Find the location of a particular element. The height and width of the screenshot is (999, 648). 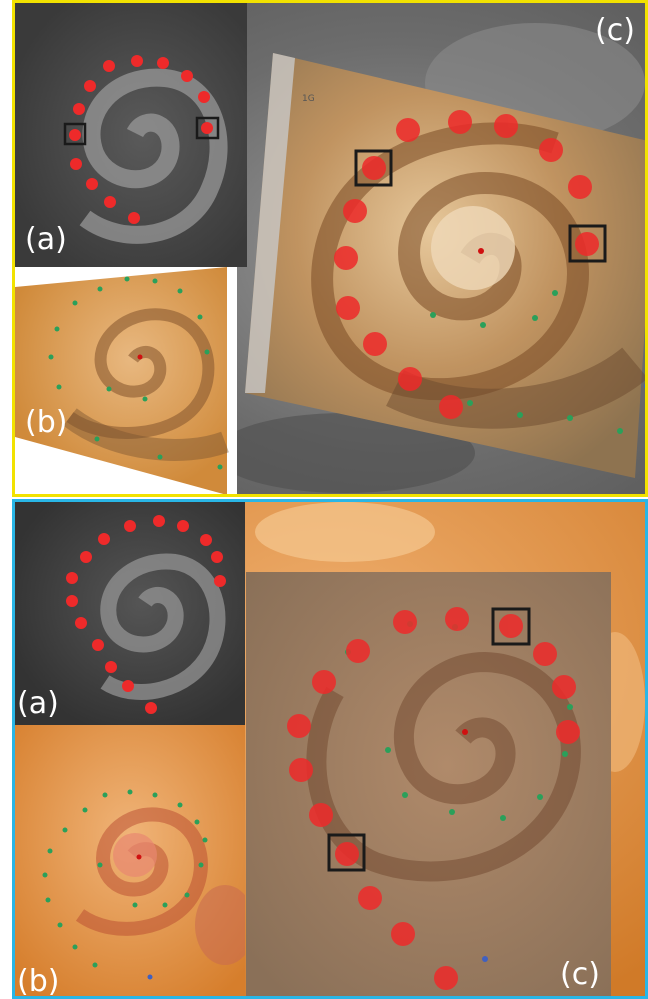

top-c-sticker-text: 1G is located at coordinates (308, 99).